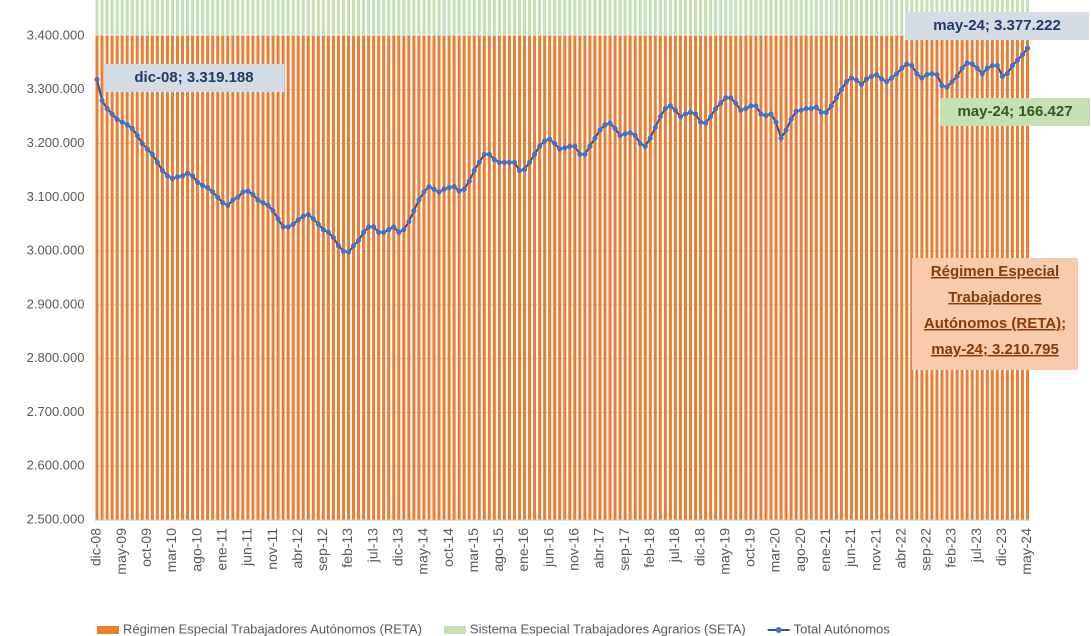  I want to click on x-tick-label: abr-17, so click(599, 548).